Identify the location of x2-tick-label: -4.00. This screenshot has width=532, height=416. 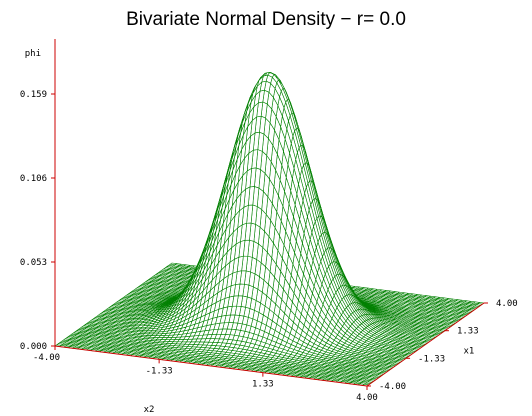
(46, 358).